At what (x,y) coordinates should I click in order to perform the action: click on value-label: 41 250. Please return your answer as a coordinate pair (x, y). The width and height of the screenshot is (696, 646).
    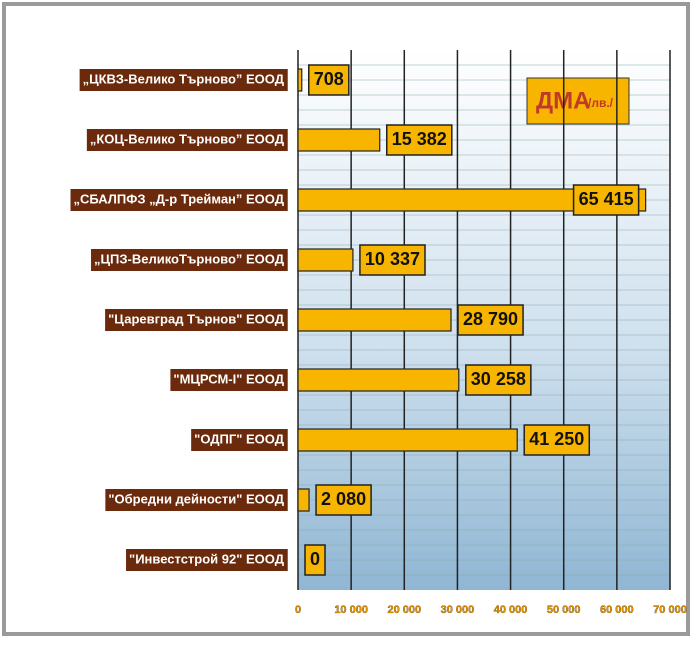
    Looking at the image, I should click on (556, 439).